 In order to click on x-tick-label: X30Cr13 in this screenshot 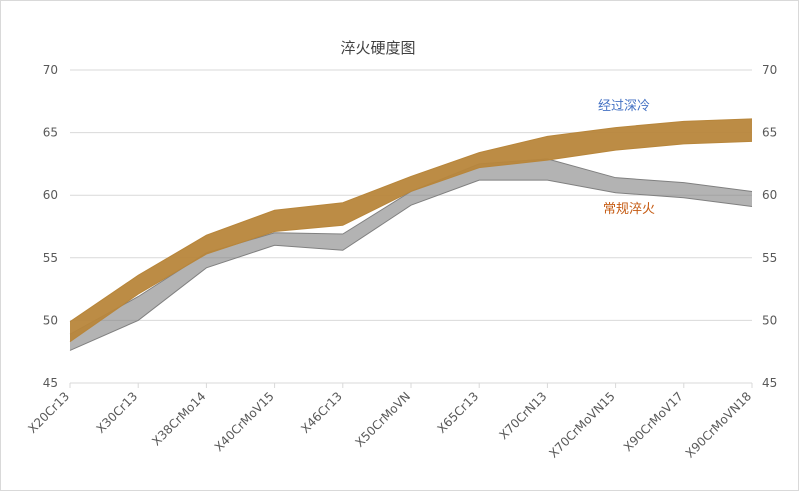, I will do `click(117, 412)`.